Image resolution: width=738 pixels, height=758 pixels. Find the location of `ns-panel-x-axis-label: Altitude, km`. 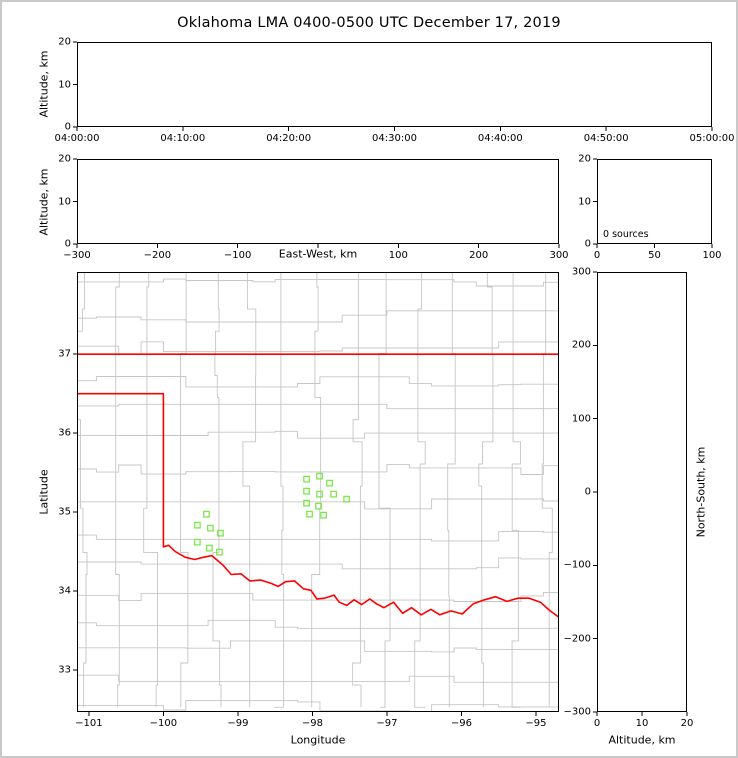

ns-panel-x-axis-label: Altitude, km is located at coordinates (642, 740).